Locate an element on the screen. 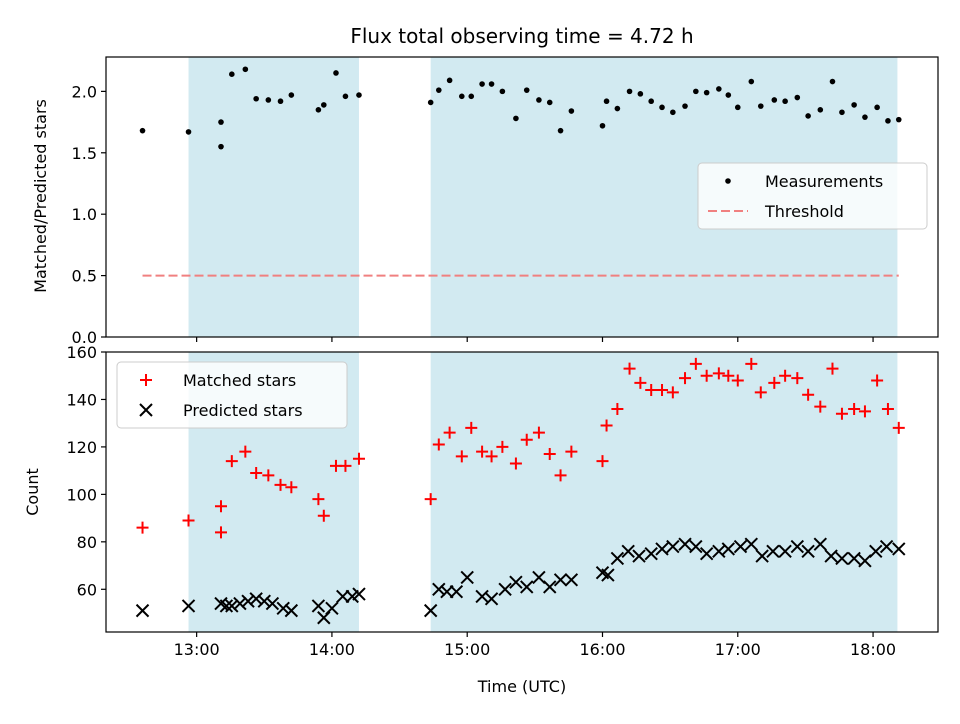  bottom-xtick-label: 14:00 is located at coordinates (332, 649).